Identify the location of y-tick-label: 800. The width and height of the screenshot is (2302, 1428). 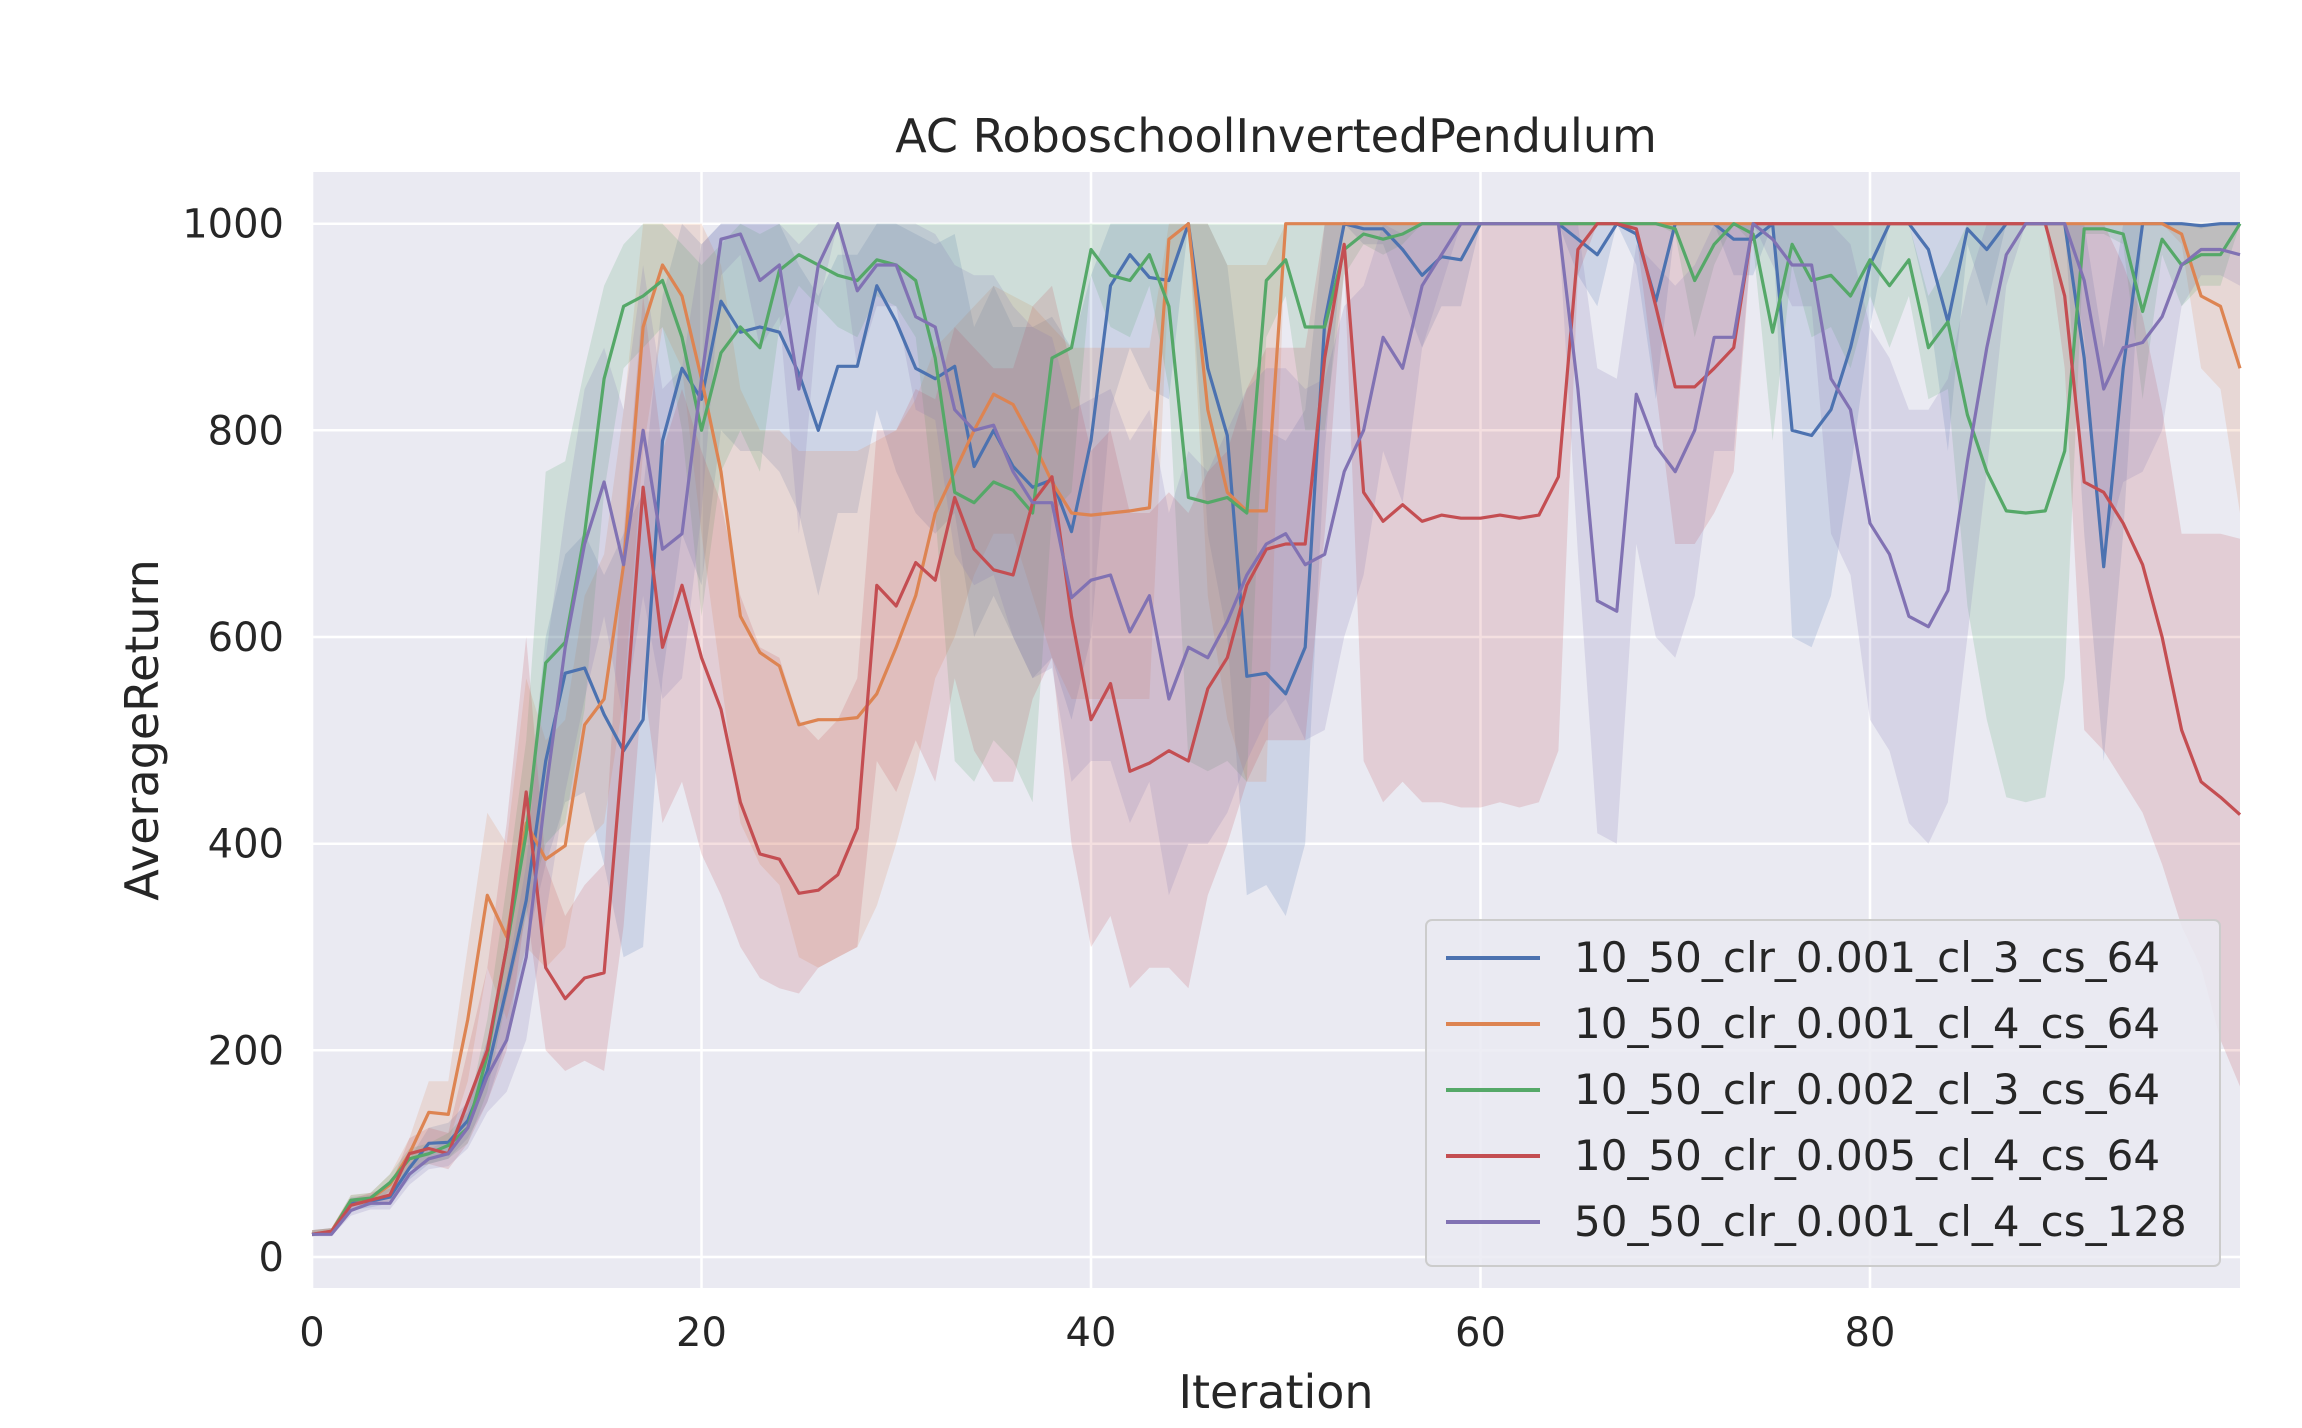
(246, 431).